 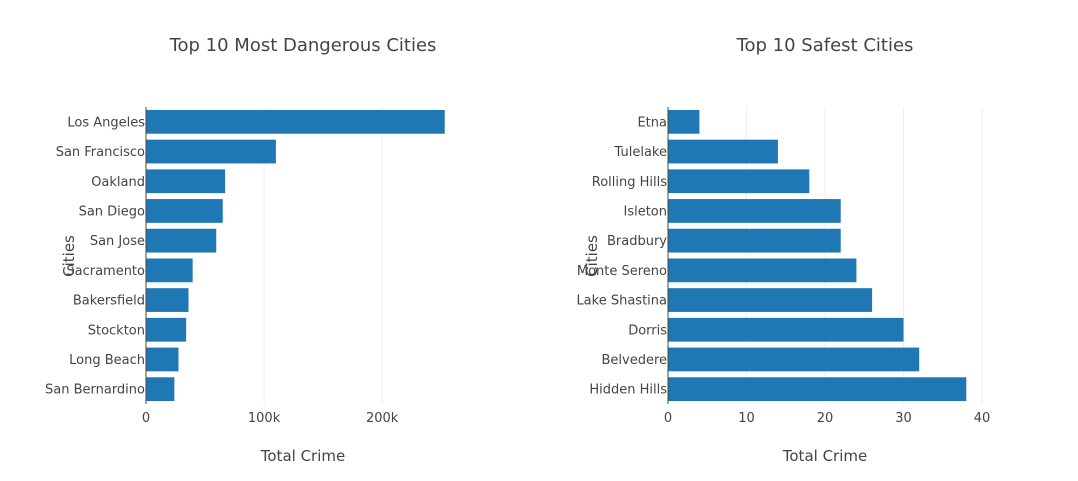 What do you see at coordinates (117, 241) in the screenshot?
I see `y-tick-label: San Jose` at bounding box center [117, 241].